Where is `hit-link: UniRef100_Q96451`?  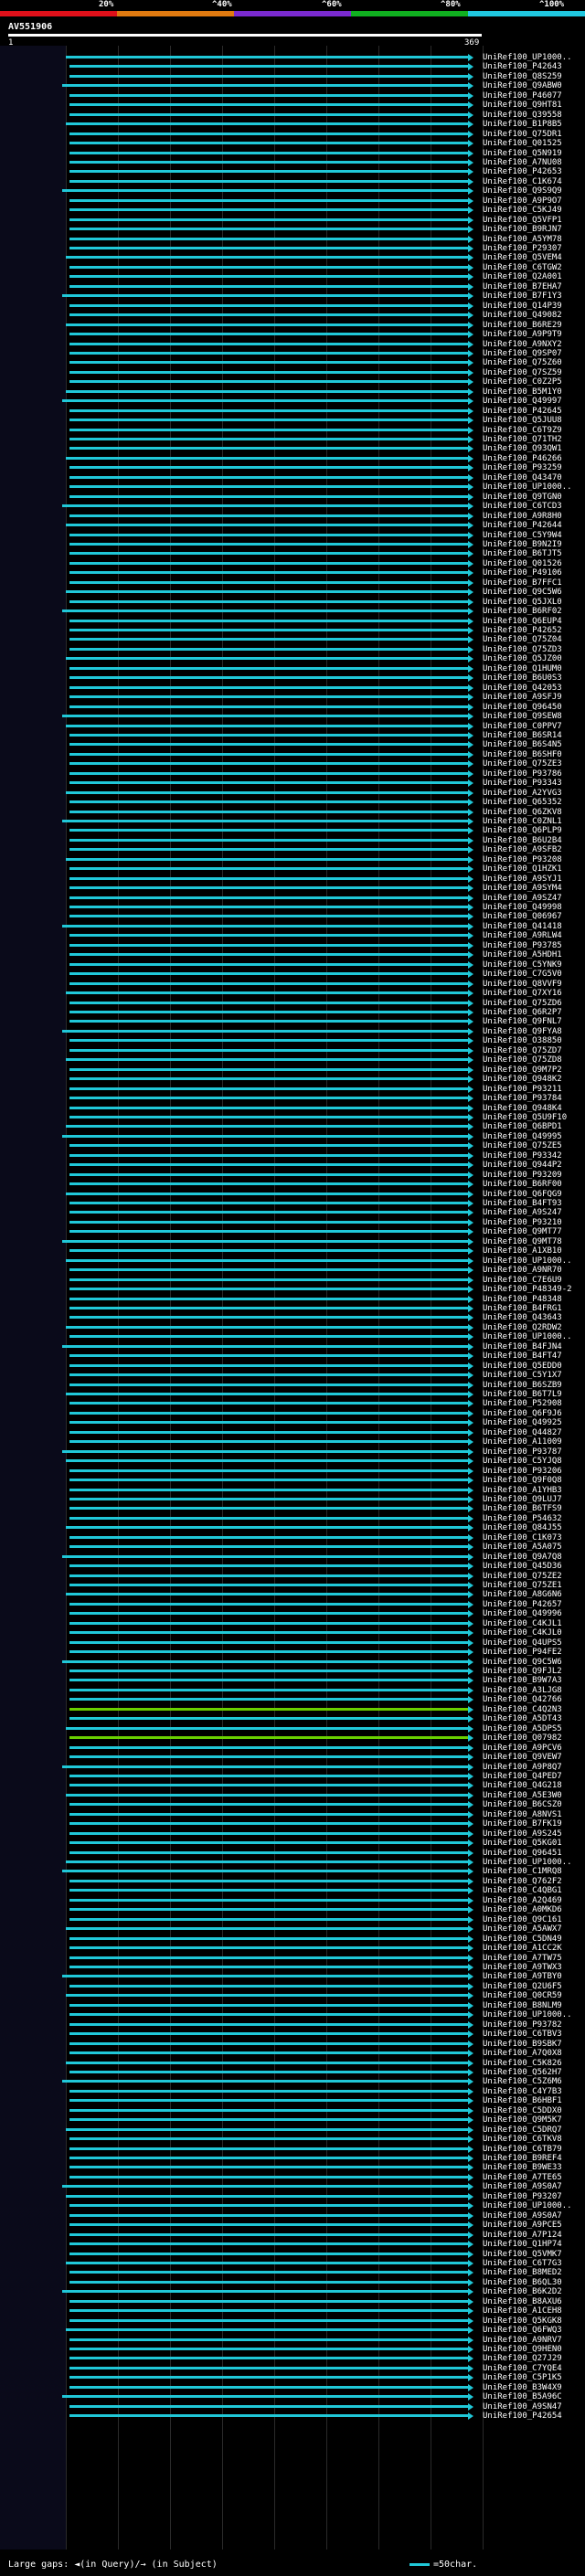 hit-link: UniRef100_Q96451 is located at coordinates (522, 1853).